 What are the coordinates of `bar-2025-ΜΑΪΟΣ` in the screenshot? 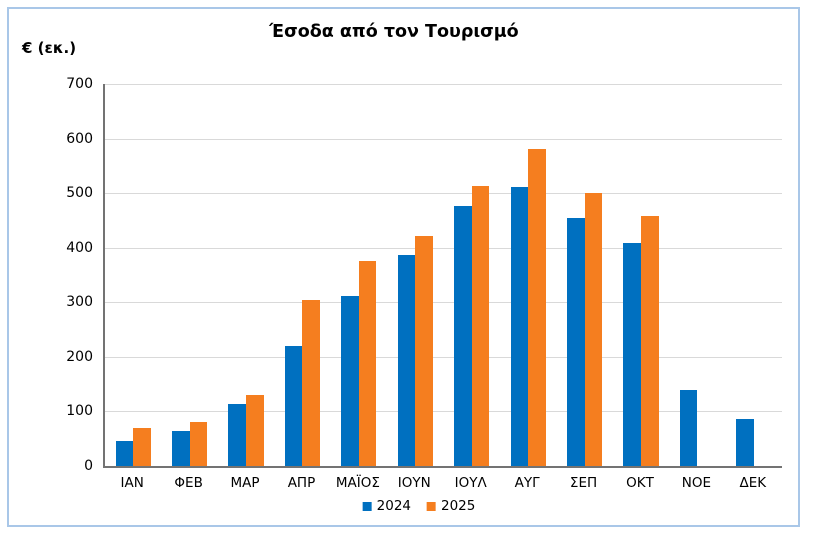 It's located at (367, 363).